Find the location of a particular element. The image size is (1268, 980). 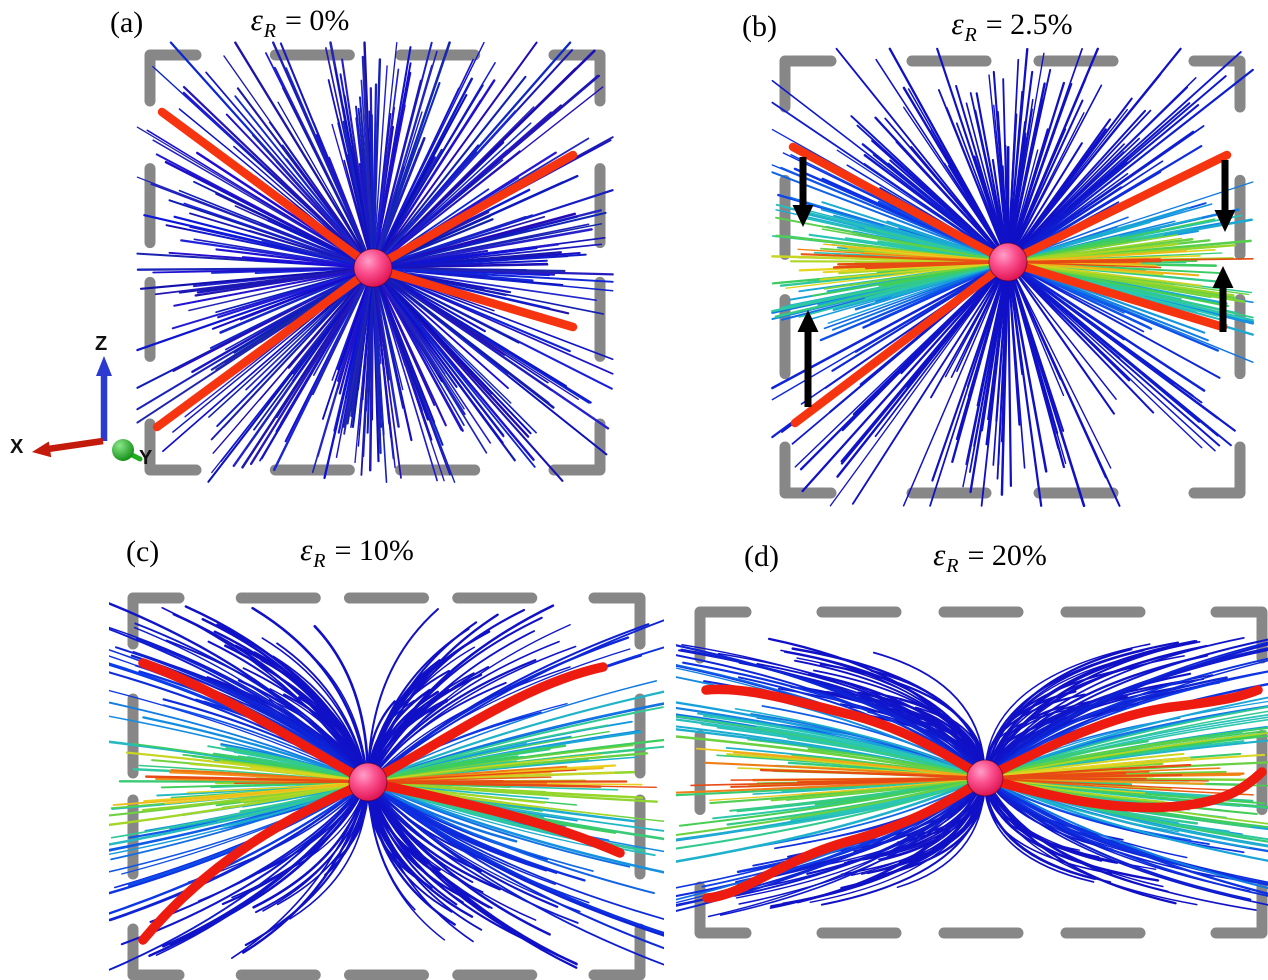

strain-value: = 10% is located at coordinates (374, 550).